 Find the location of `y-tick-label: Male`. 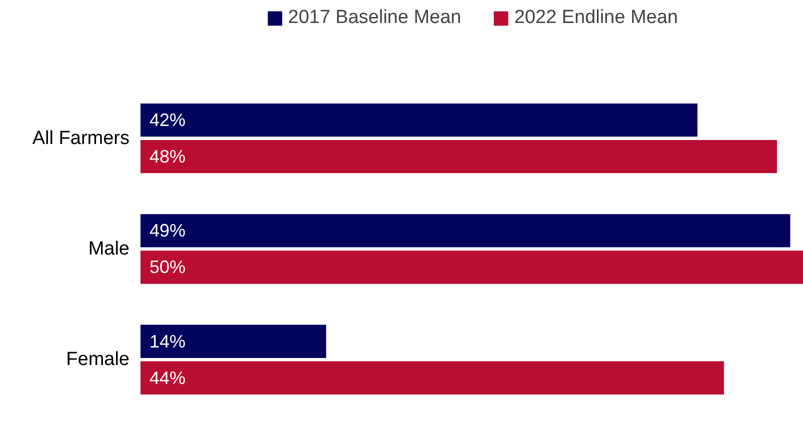

y-tick-label: Male is located at coordinates (109, 249).